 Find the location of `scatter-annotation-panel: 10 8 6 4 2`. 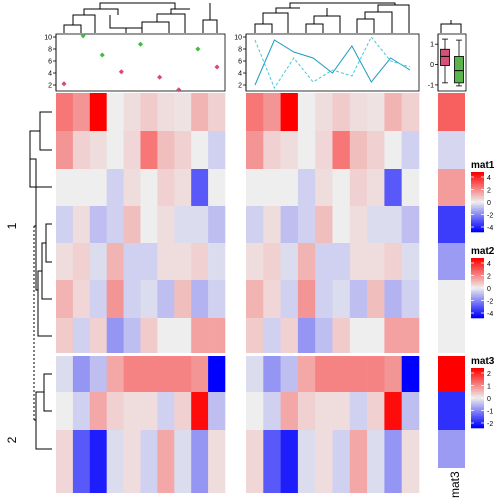

scatter-annotation-panel: 10 8 6 4 2 is located at coordinates (135, 63).